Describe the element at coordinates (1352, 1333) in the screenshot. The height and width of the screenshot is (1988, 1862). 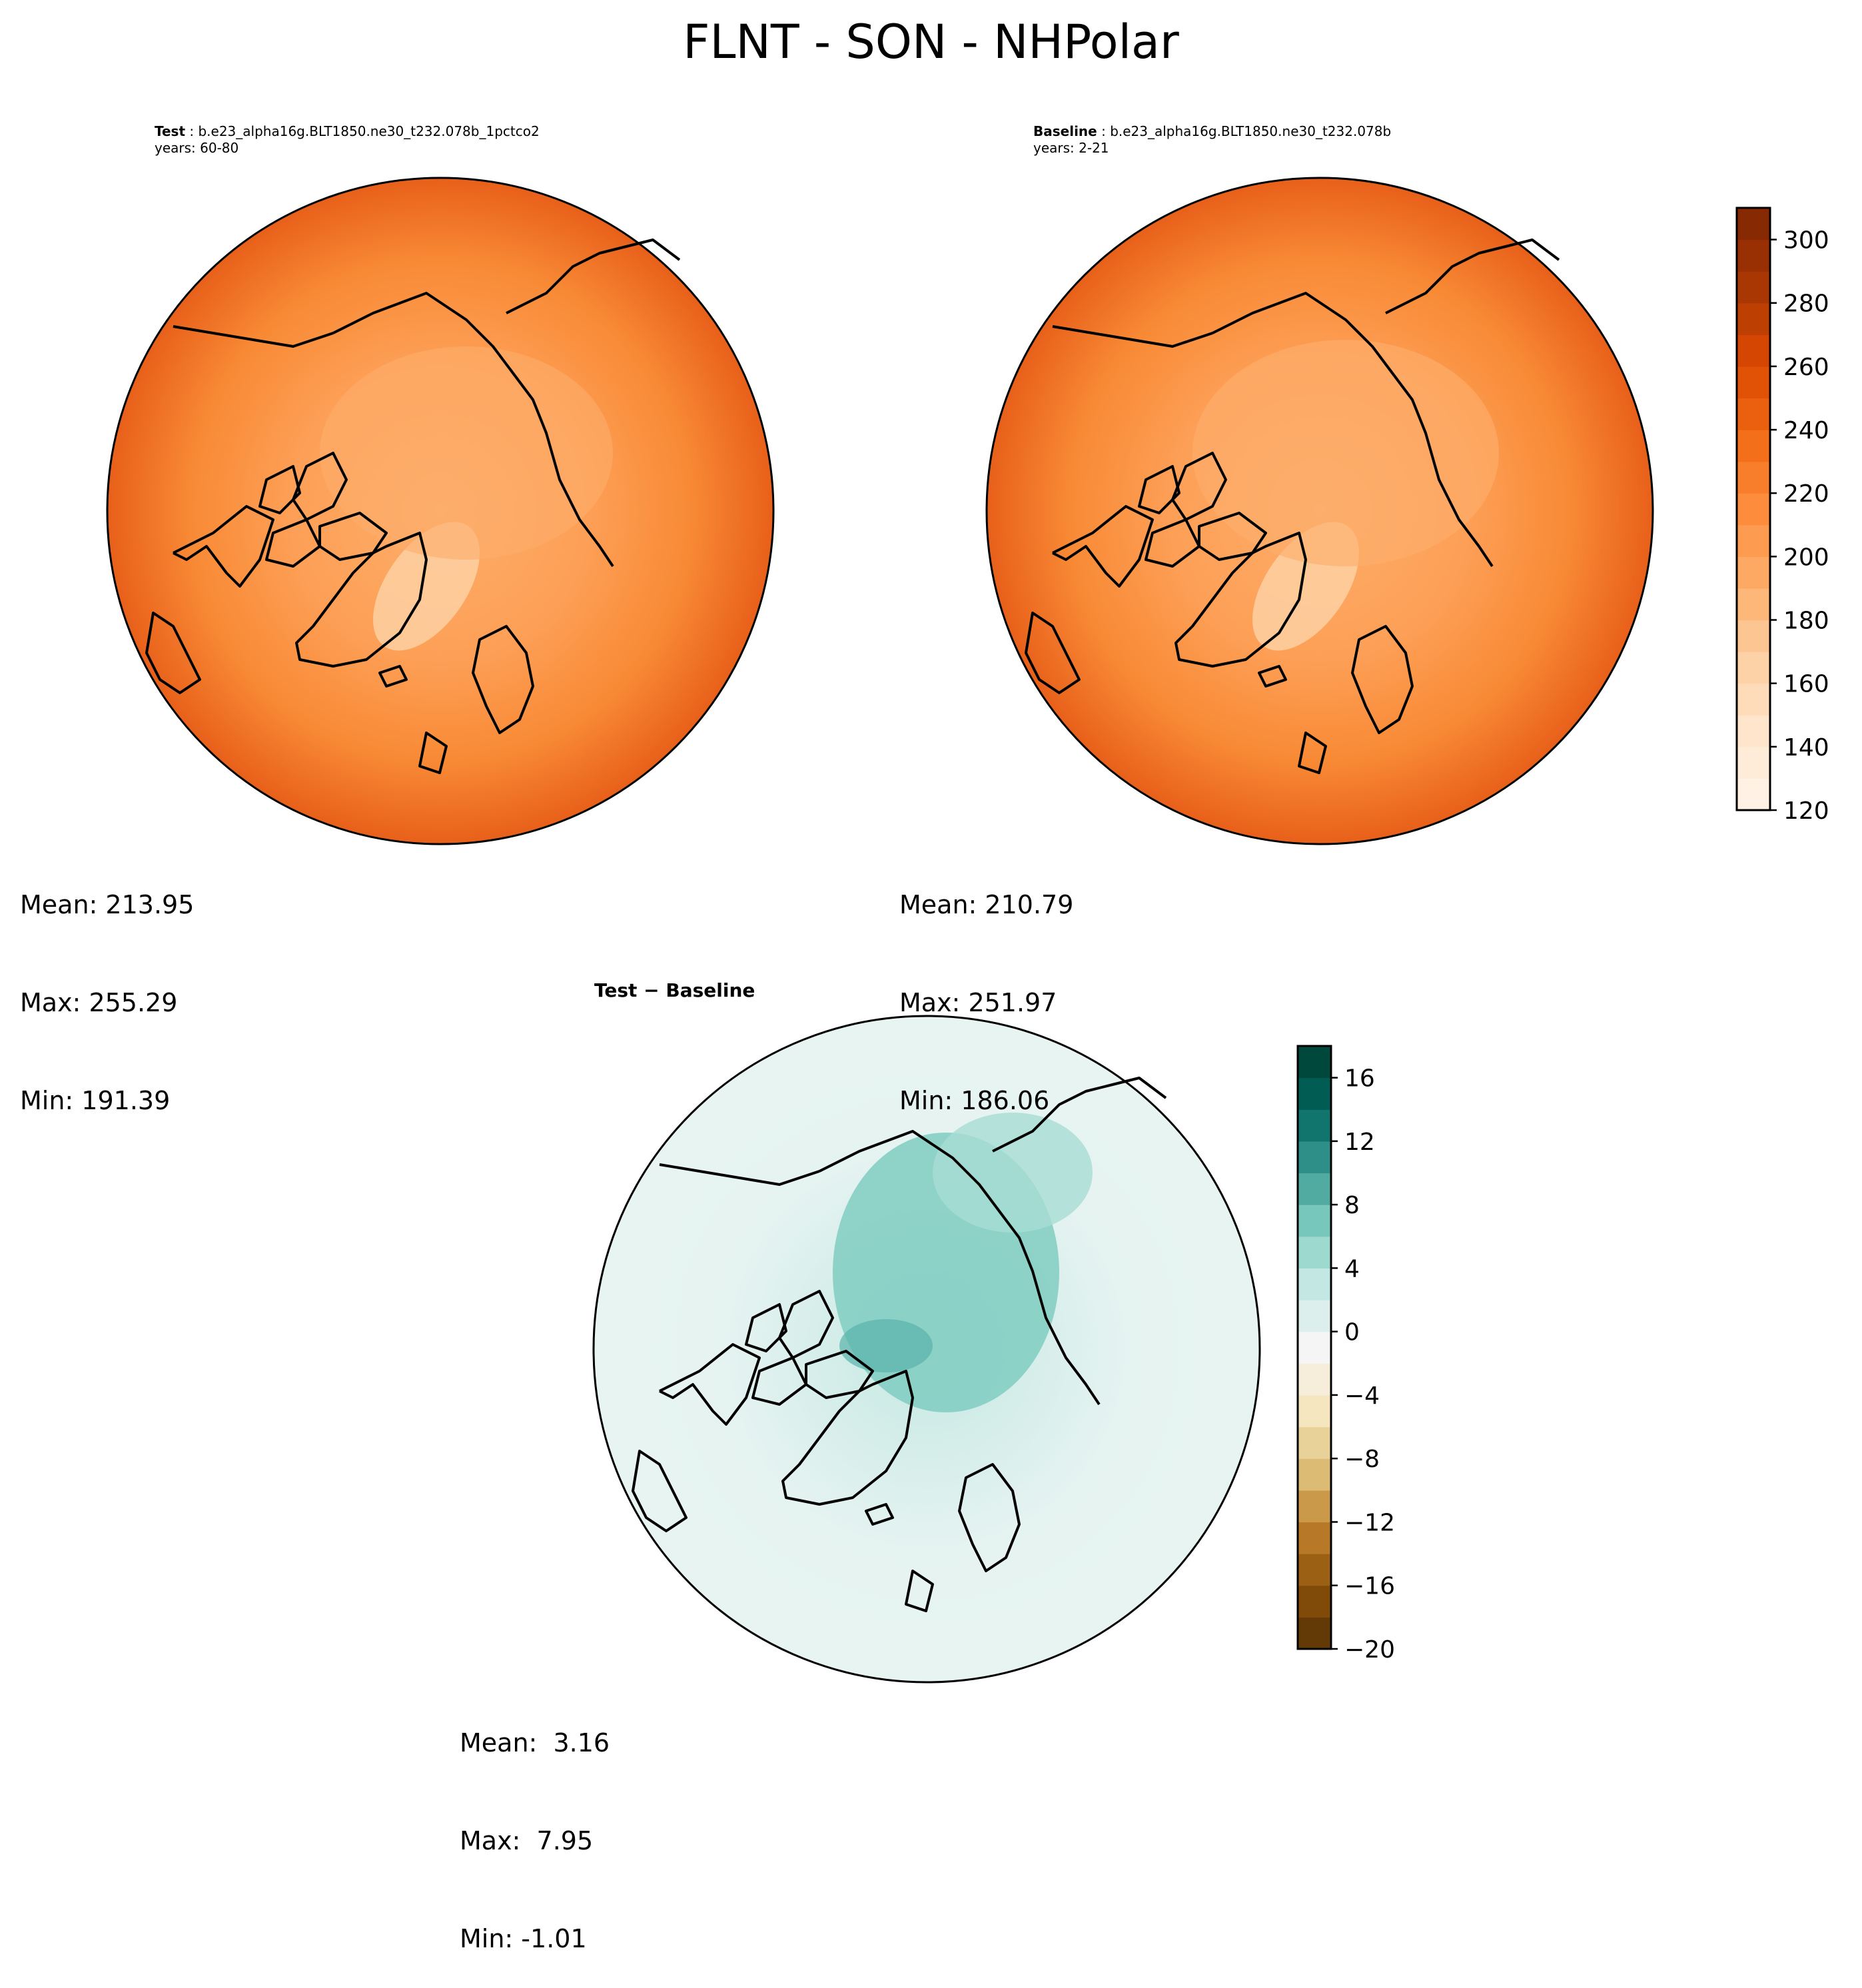
I see `diff-colorbar-tick-label: 0` at that location.